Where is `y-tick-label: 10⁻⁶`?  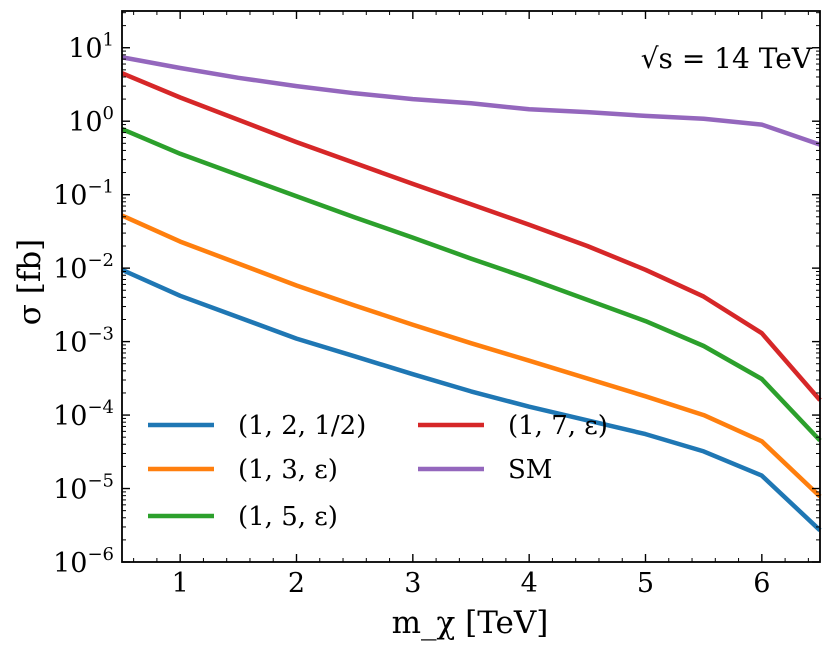 y-tick-label: 10⁻⁶ is located at coordinates (83, 561).